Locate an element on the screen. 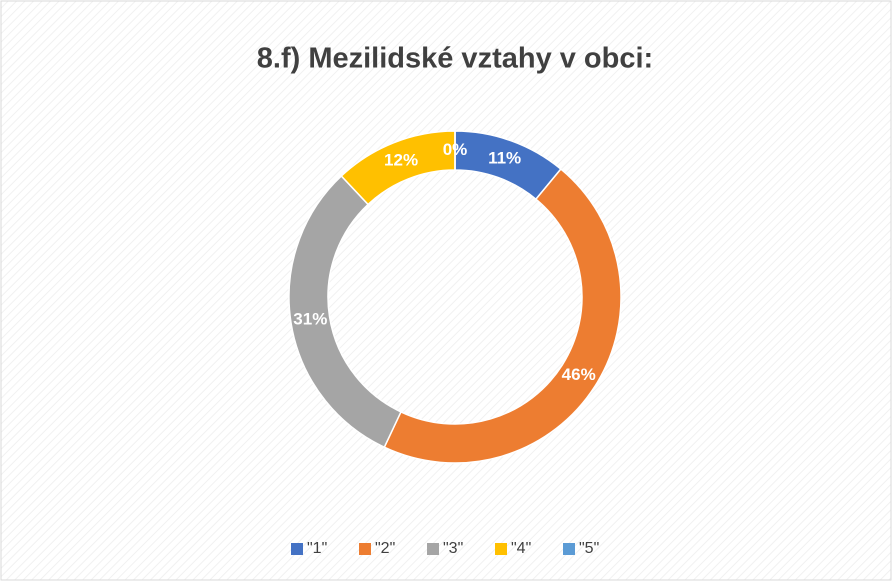 Image resolution: width=892 pixels, height=581 pixels. data-label: 11% is located at coordinates (504, 158).